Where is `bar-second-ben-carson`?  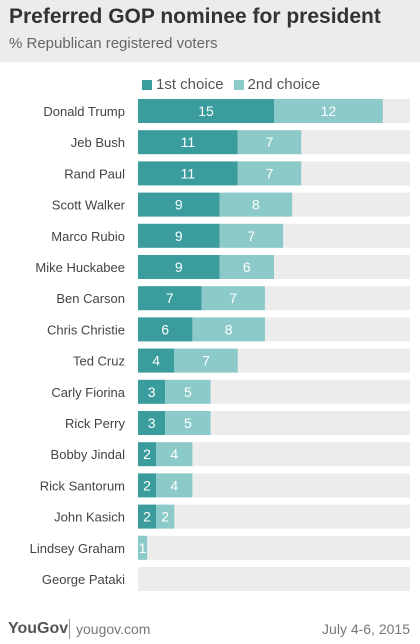
bar-second-ben-carson is located at coordinates (233, 298).